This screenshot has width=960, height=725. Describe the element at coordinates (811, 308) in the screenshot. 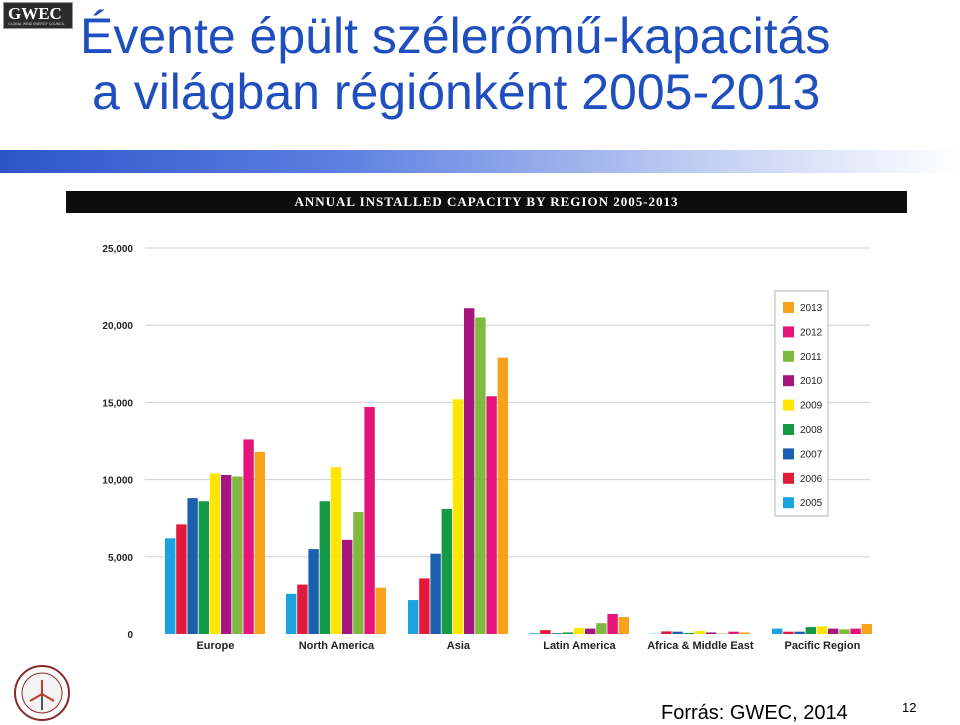

I see `legend-label-2013: 2013` at that location.